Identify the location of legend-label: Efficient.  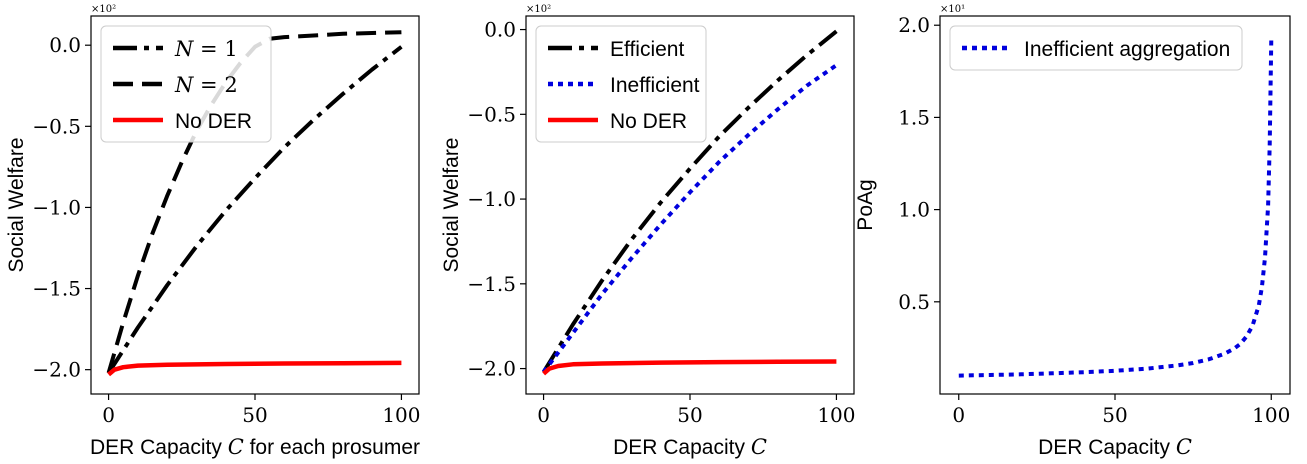
(647, 49).